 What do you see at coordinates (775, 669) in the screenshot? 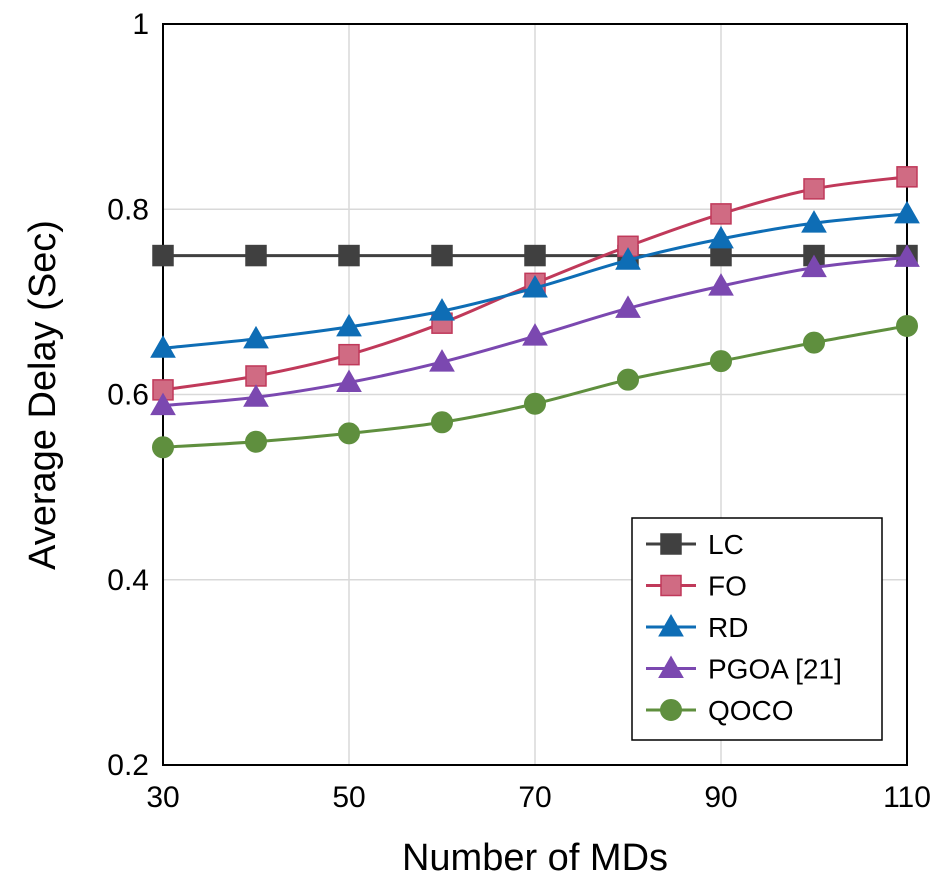
I see `legend-label: PGOA [21]` at bounding box center [775, 669].